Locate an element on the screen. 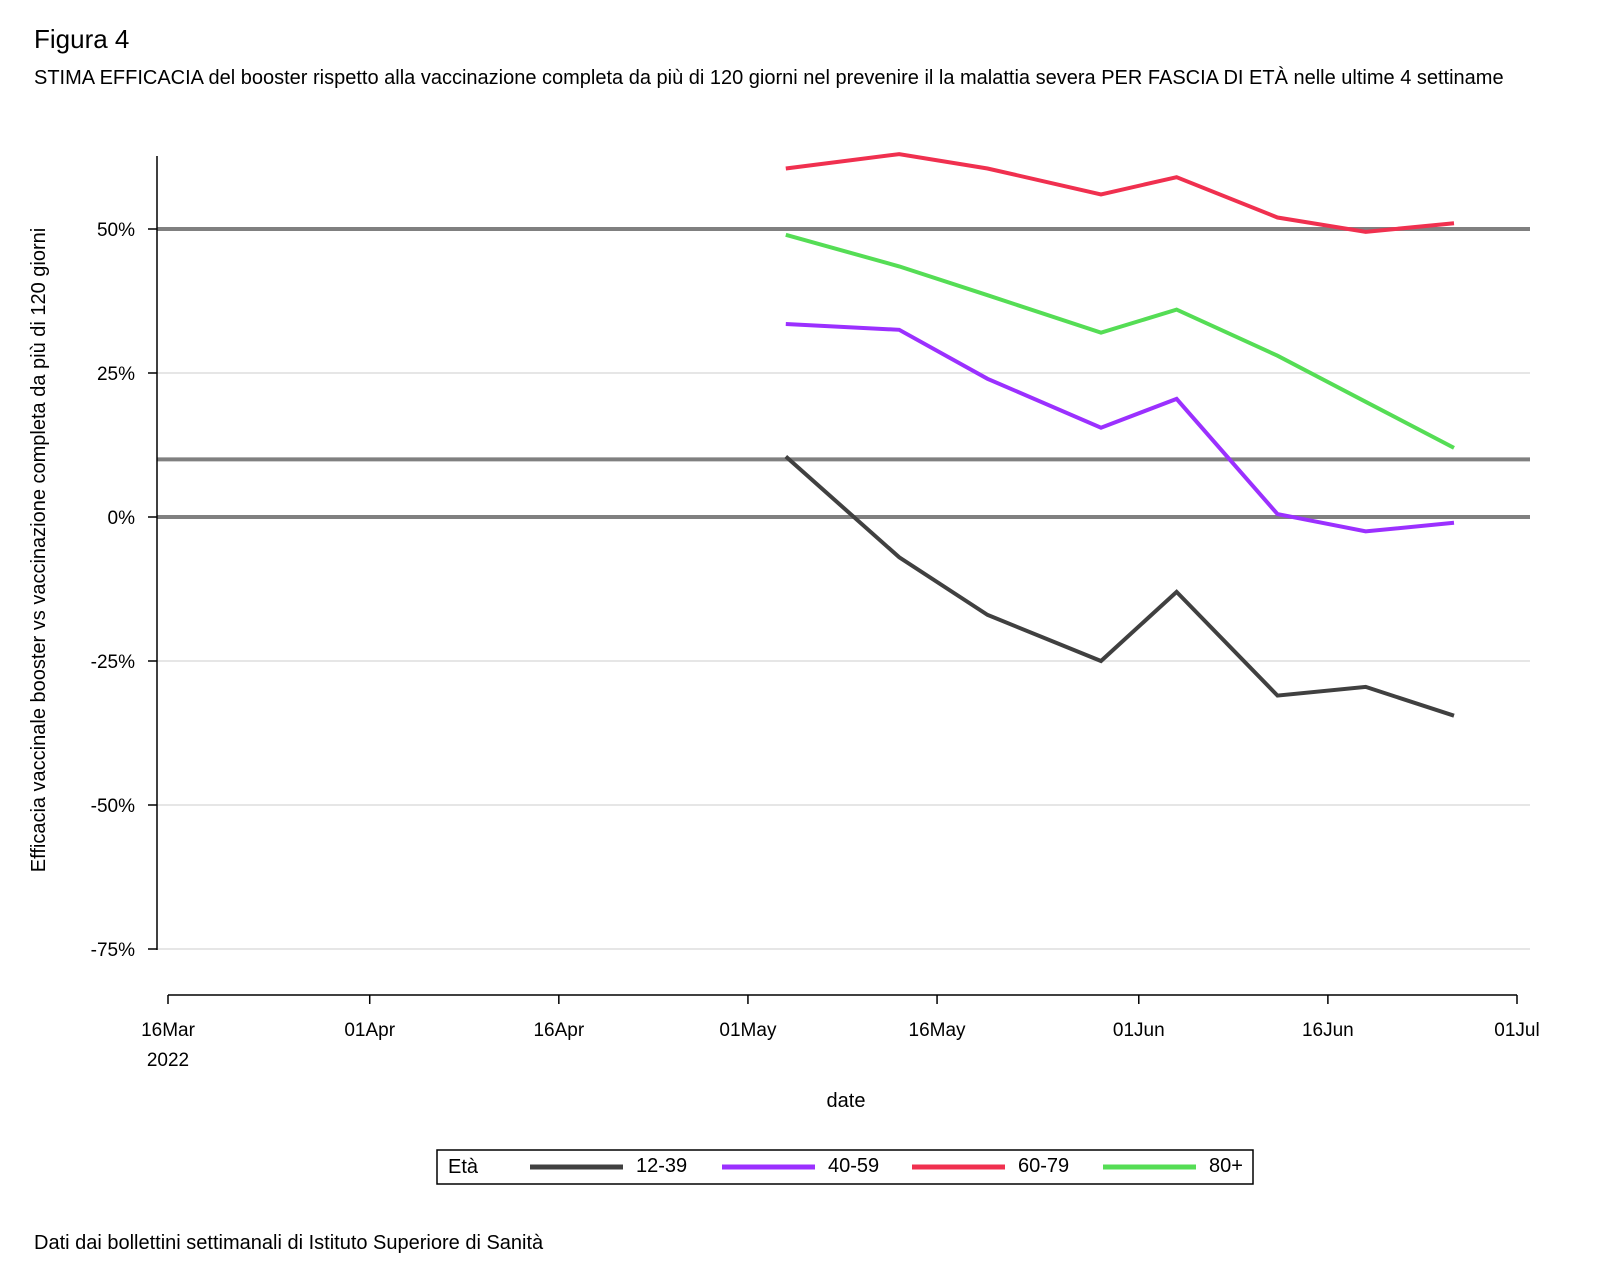  x-tick-label: 16Mar is located at coordinates (168, 1030).